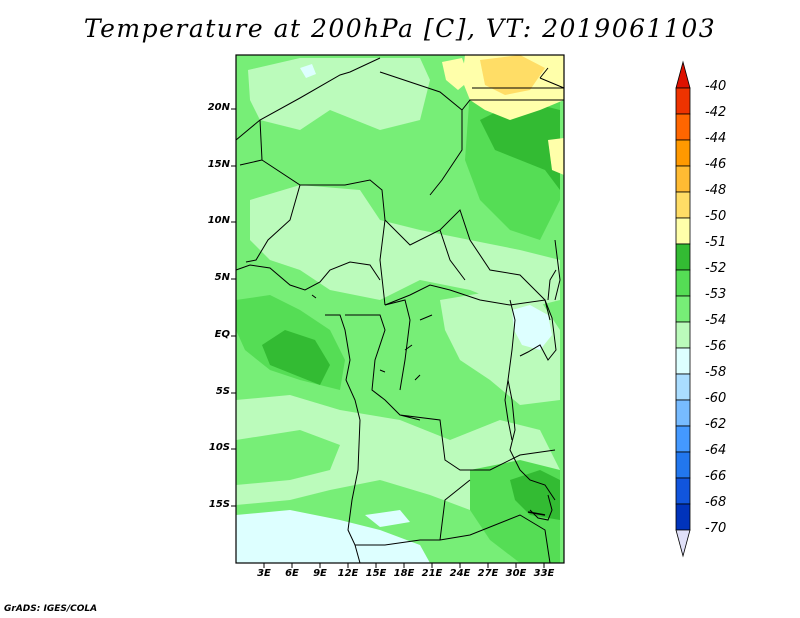 This screenshot has width=800, height=618. I want to click on lon-label: 21E, so click(432, 573).